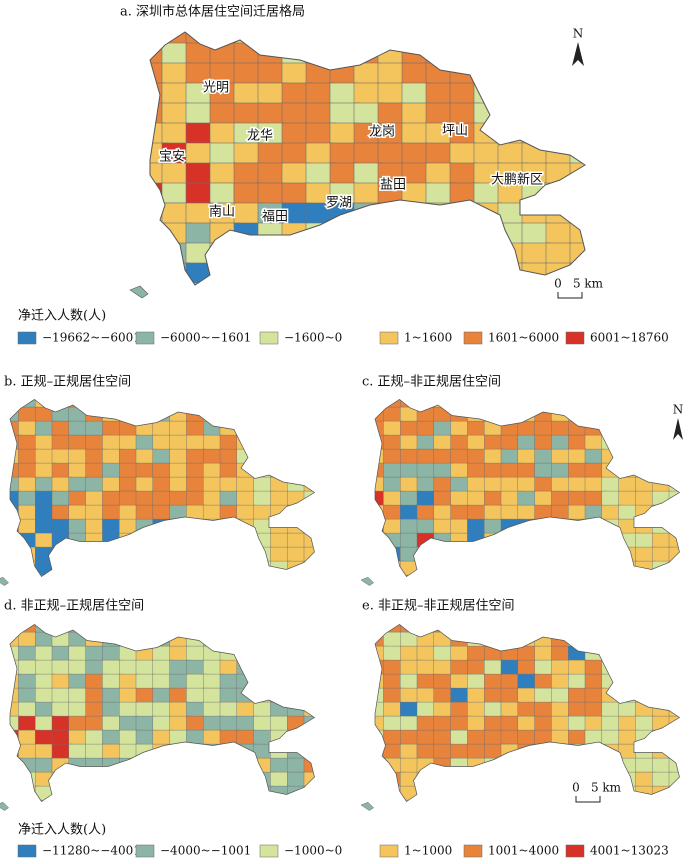 This screenshot has height=864, width=700. What do you see at coordinates (431, 382) in the screenshot?
I see `panel-title: c. 正规–非正规居住空间` at bounding box center [431, 382].